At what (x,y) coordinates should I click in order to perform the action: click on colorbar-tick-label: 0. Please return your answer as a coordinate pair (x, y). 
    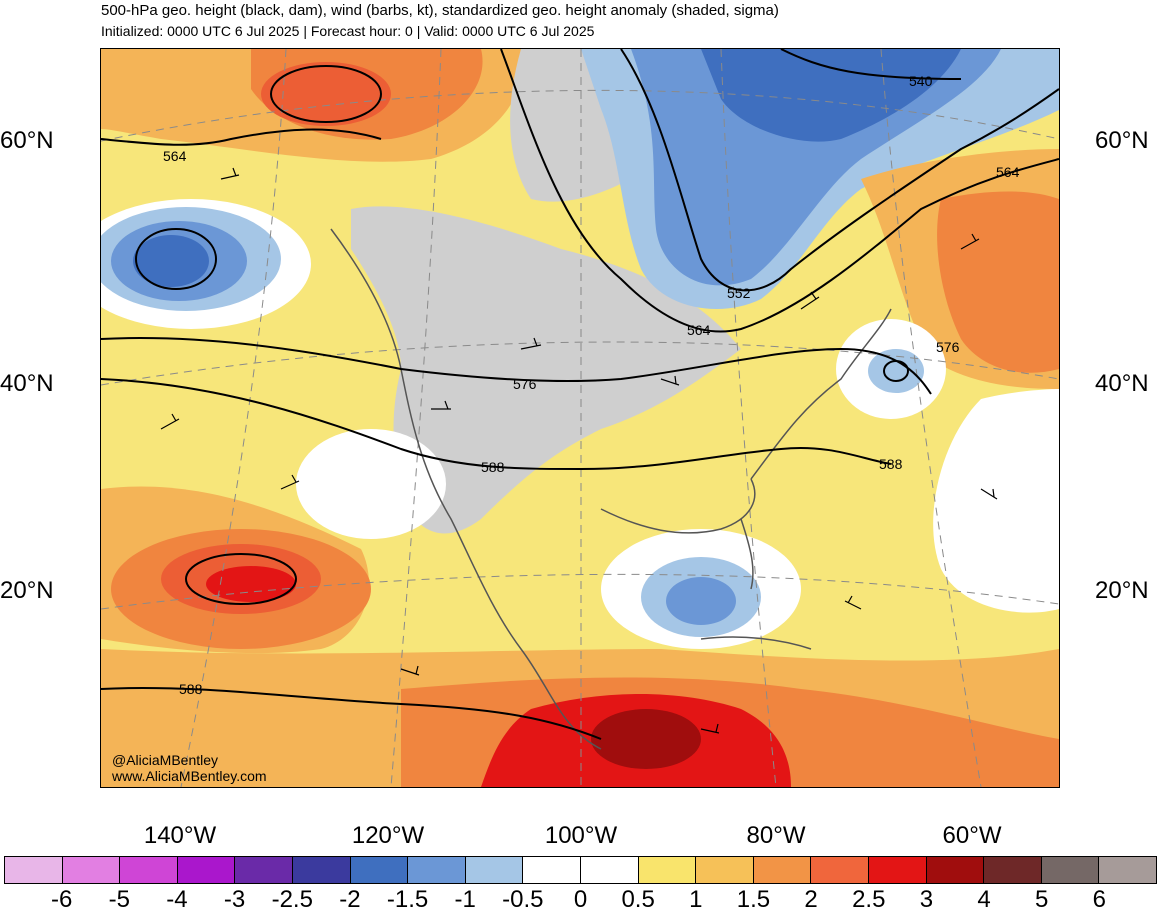
    Looking at the image, I should click on (580, 899).